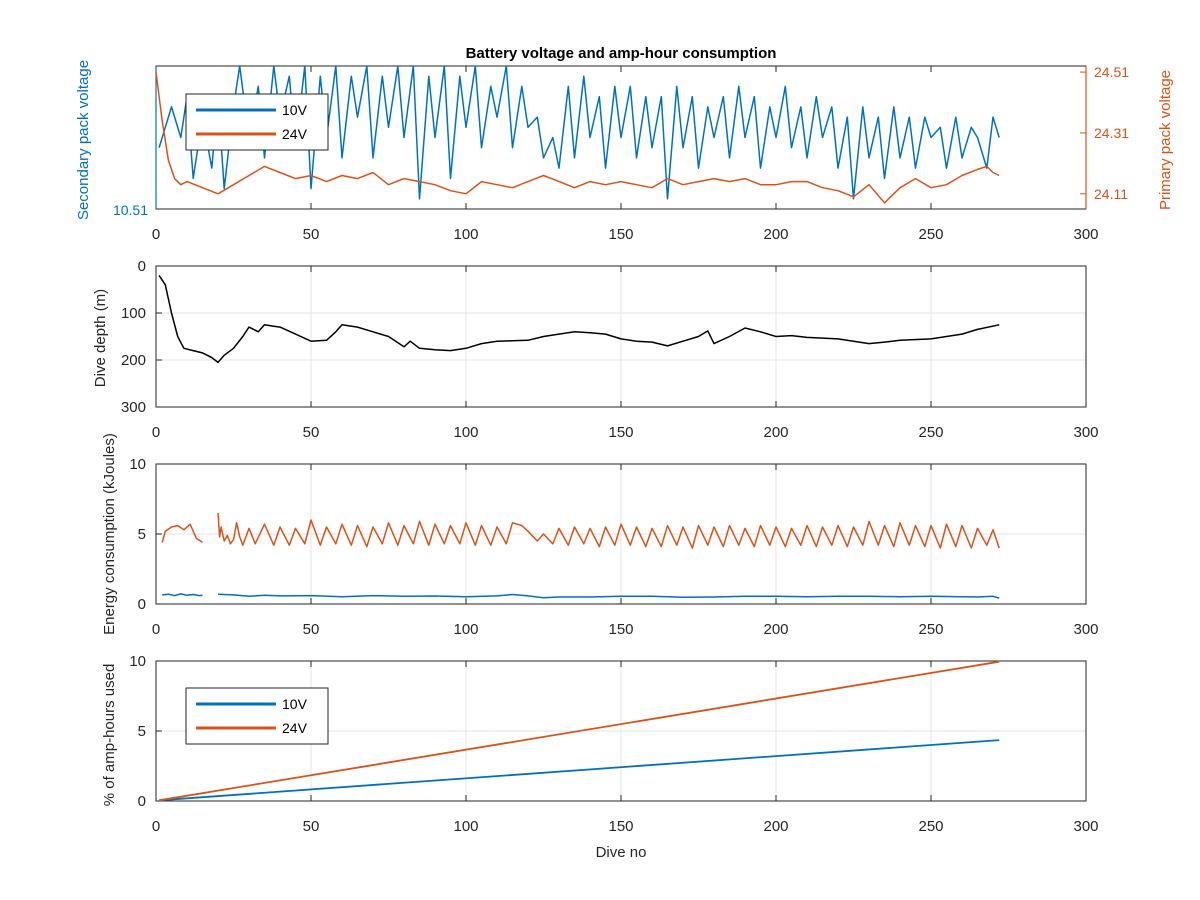  What do you see at coordinates (83, 140) in the screenshot?
I see `secondary-voltage-axis-label: Secondary pack voltage` at bounding box center [83, 140].